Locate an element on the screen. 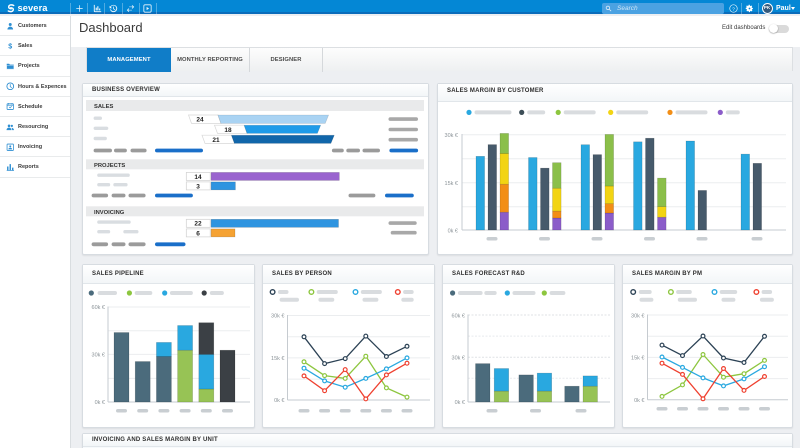  svg-text: 21 is located at coordinates (216, 140).